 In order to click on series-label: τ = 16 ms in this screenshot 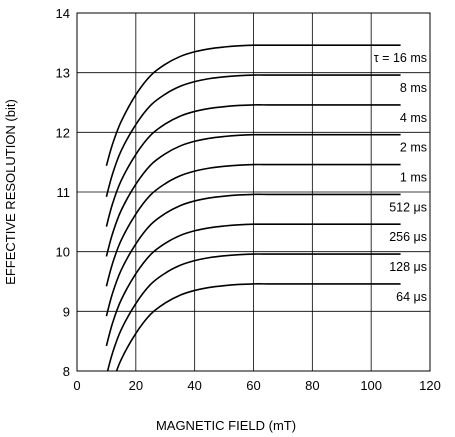, I will do `click(400, 58)`.